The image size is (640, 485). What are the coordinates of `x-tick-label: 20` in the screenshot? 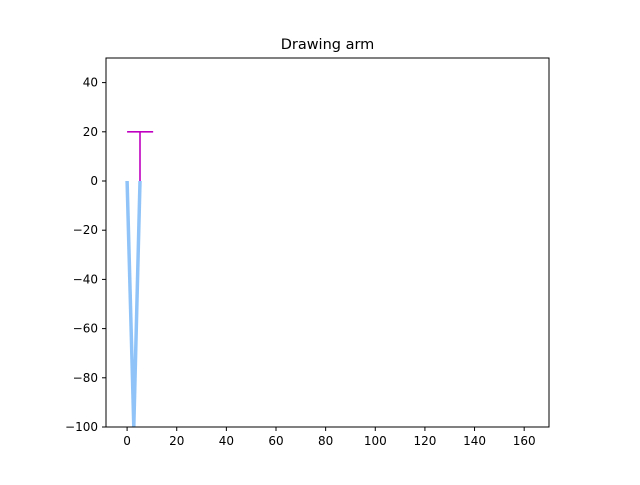 It's located at (176, 441).